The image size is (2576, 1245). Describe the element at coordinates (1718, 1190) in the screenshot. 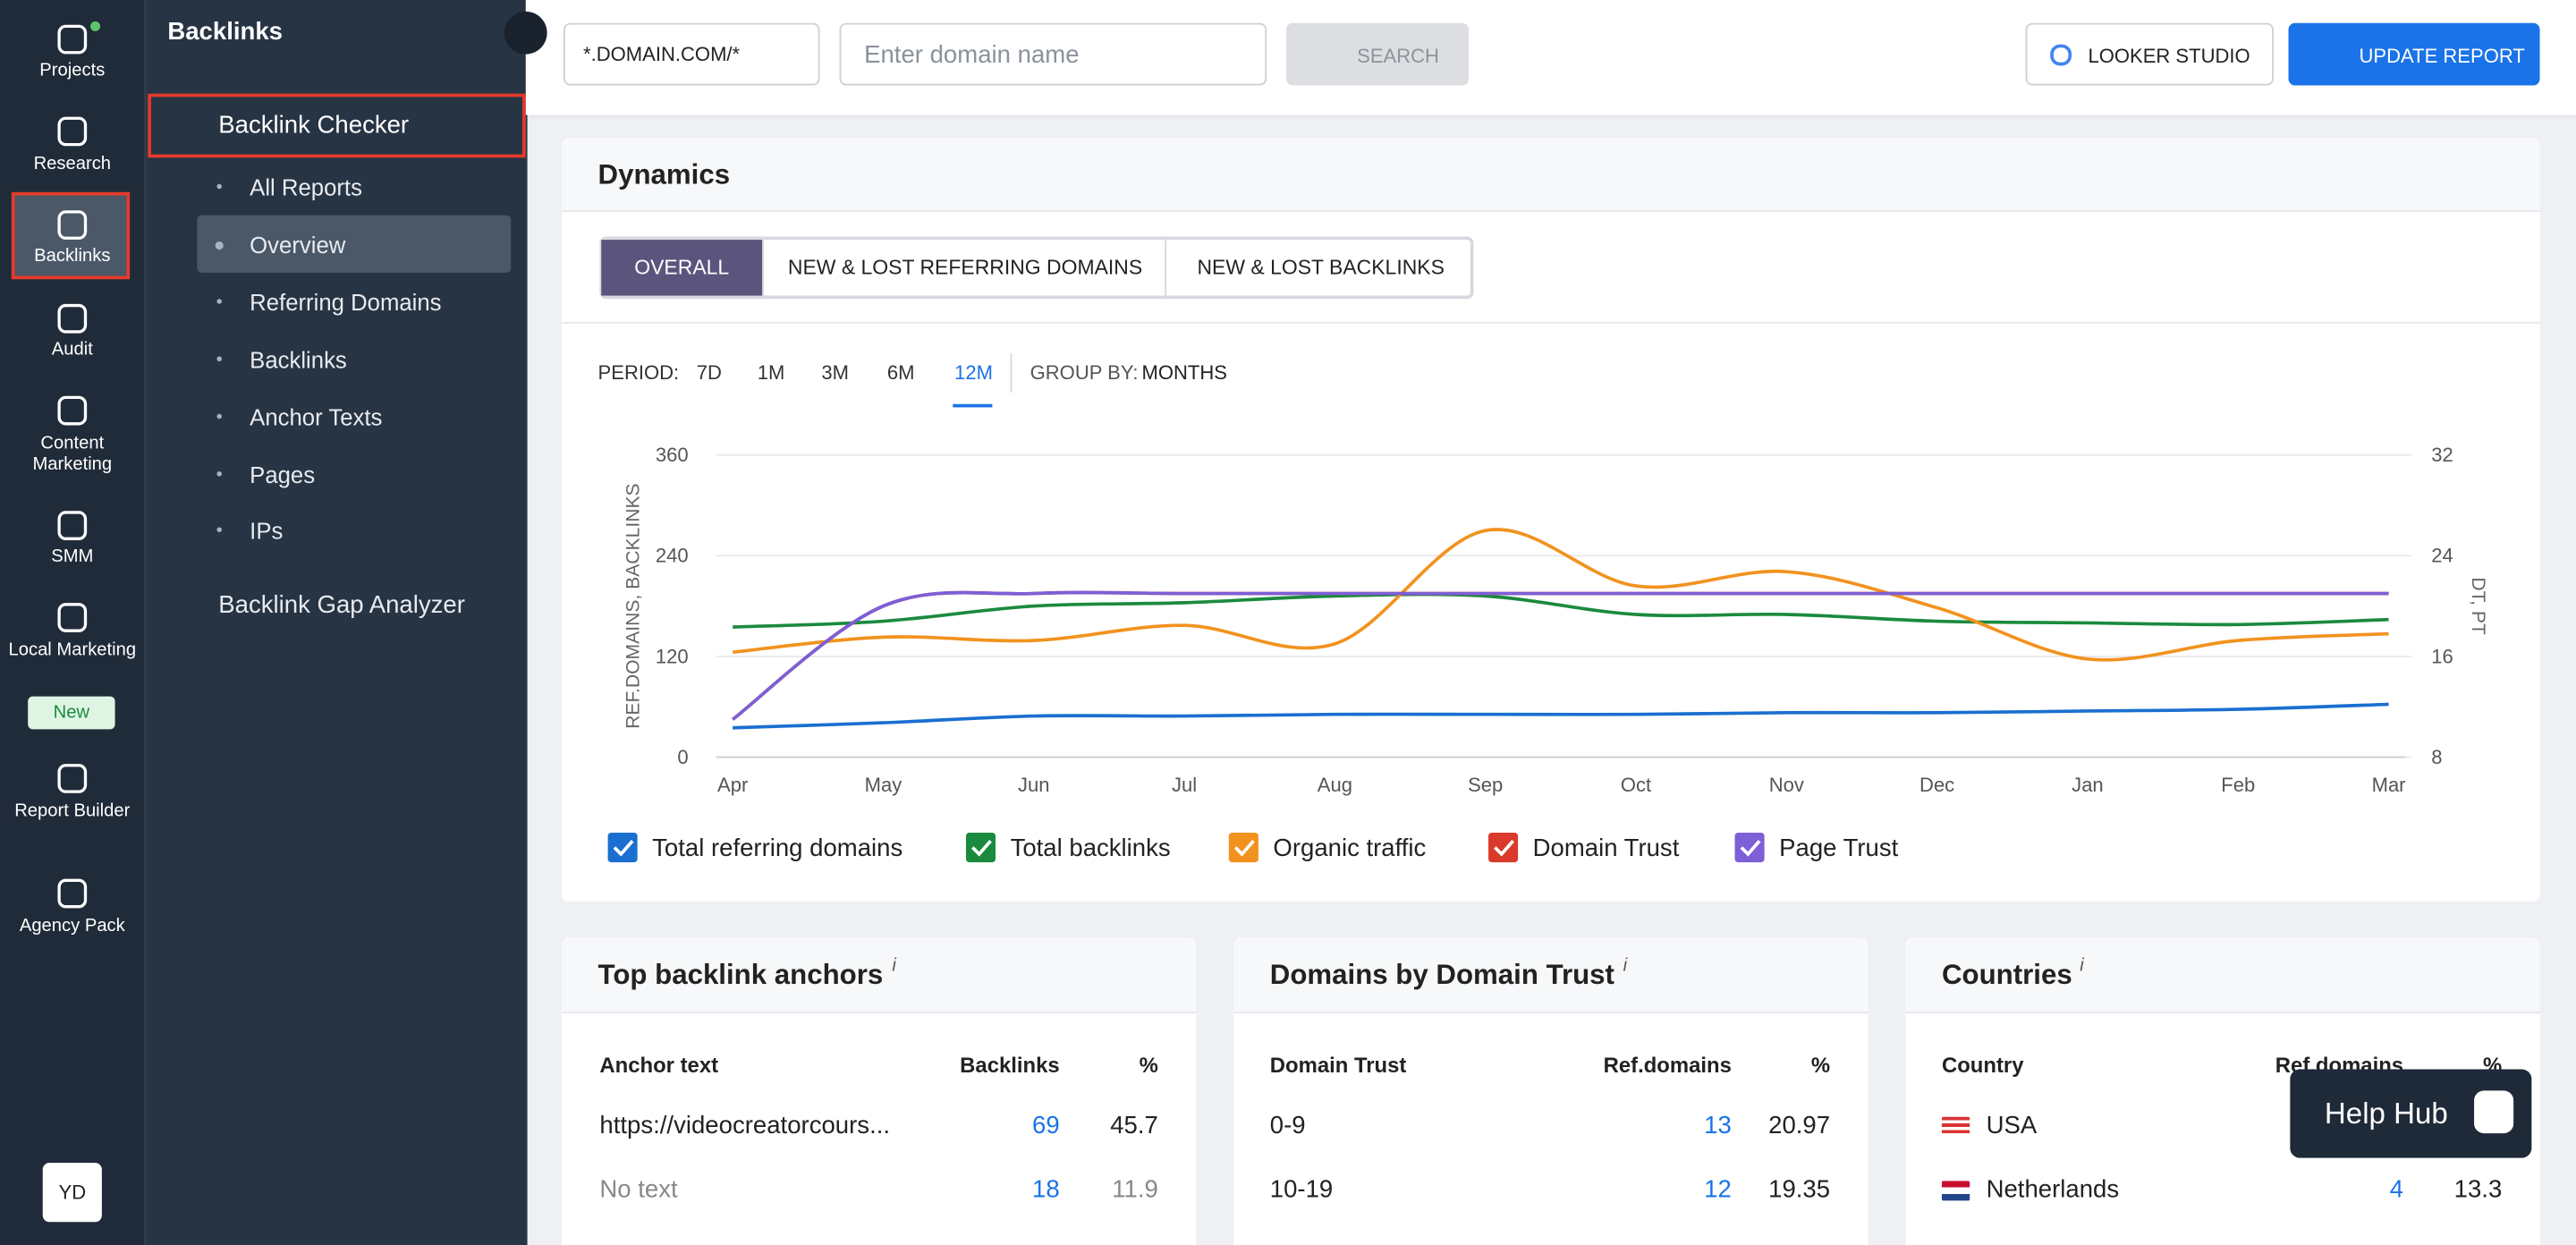

I see `row-count: 12` at that location.